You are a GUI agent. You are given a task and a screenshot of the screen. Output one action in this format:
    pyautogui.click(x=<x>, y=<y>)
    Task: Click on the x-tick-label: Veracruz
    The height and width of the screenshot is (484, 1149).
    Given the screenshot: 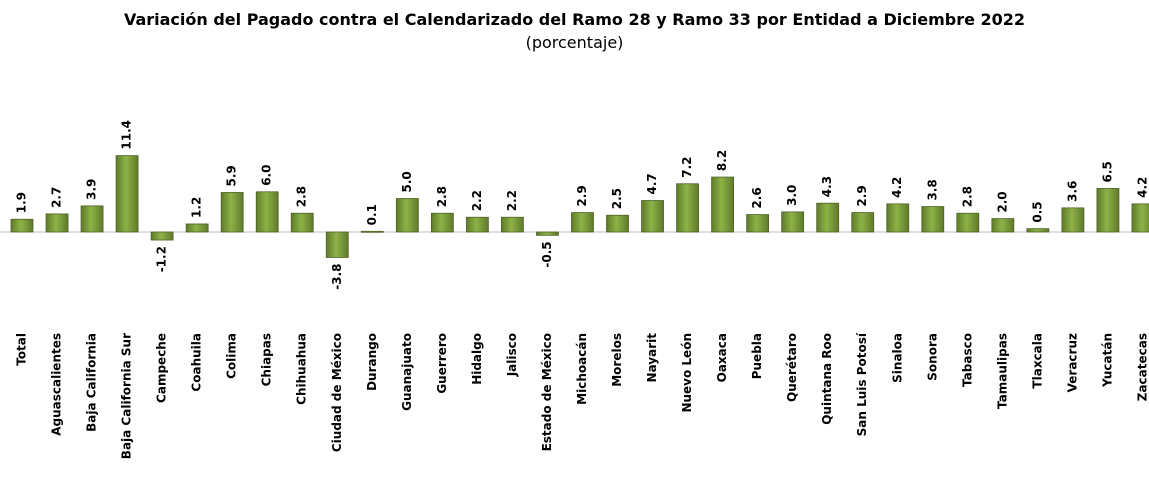 What is the action you would take?
    pyautogui.click(x=1072, y=362)
    